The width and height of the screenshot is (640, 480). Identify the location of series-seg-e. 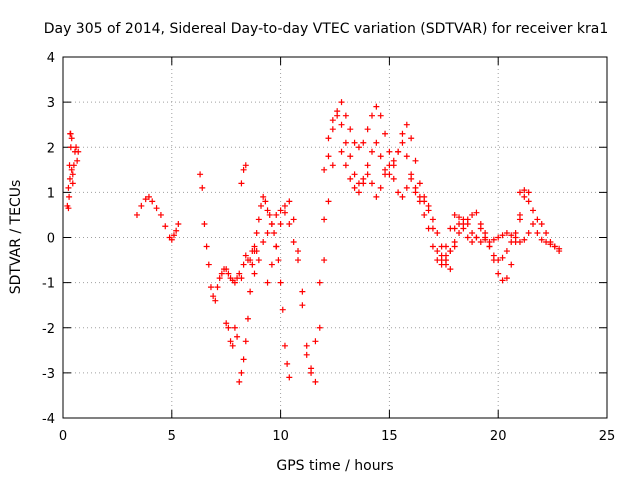
(391, 190).